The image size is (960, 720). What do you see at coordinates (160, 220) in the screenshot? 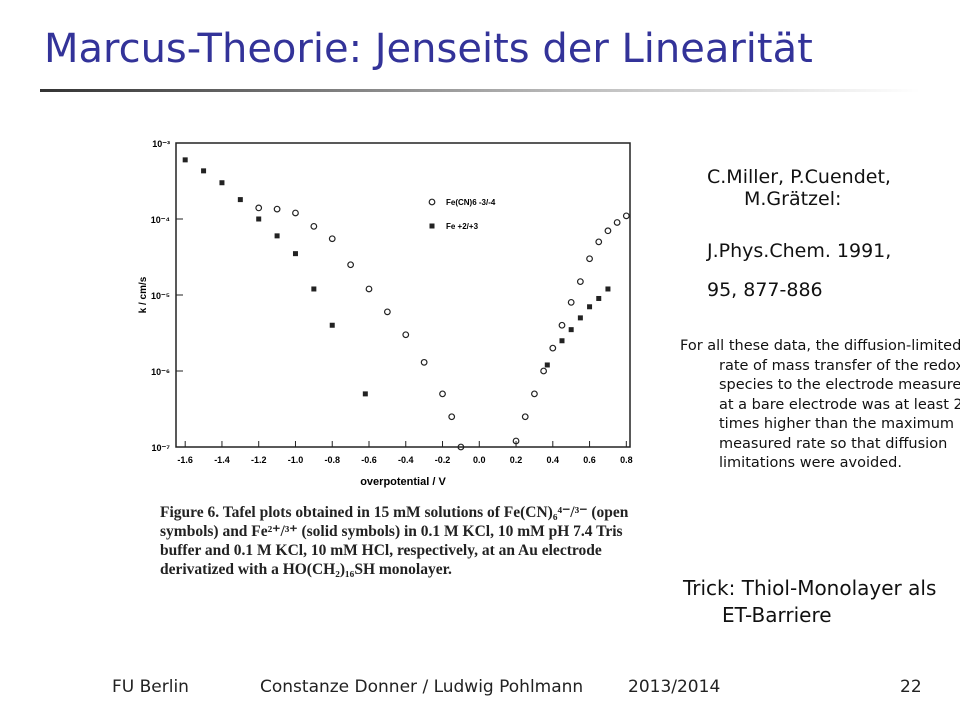
I see `y-tick-label: 10⁻⁴` at bounding box center [160, 220].